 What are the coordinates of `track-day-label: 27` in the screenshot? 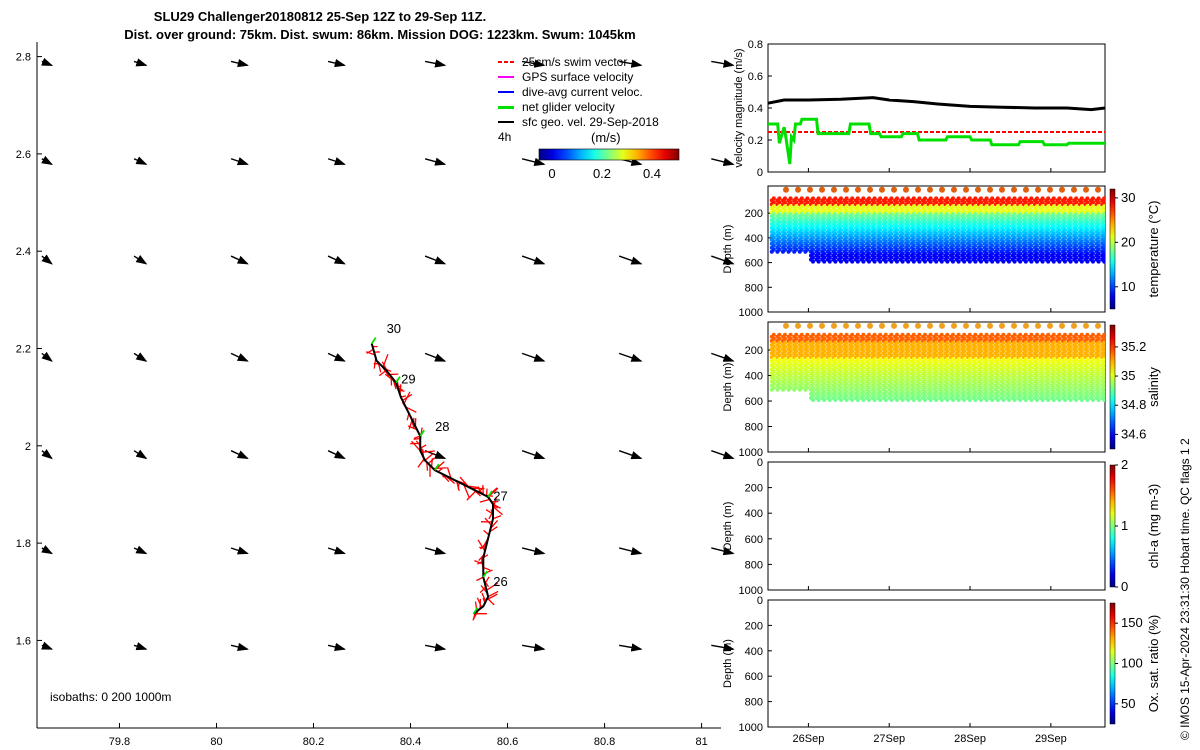 It's located at (500, 495).